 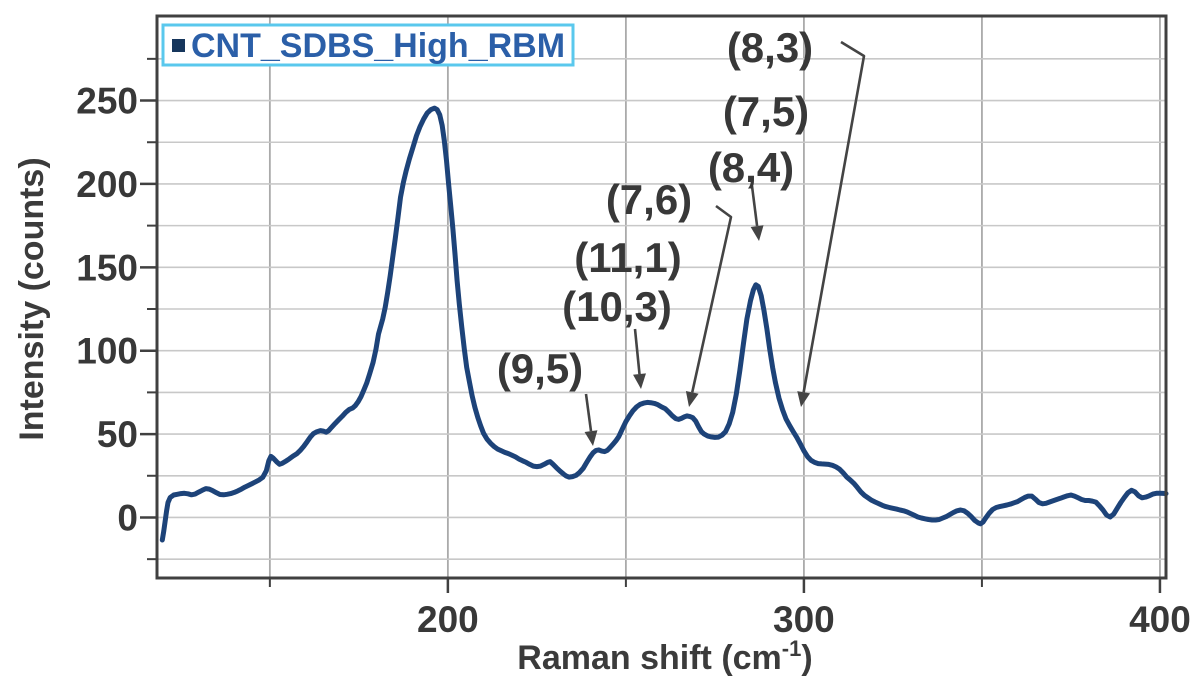 I want to click on y-tick-label: 0, so click(x=127, y=517).